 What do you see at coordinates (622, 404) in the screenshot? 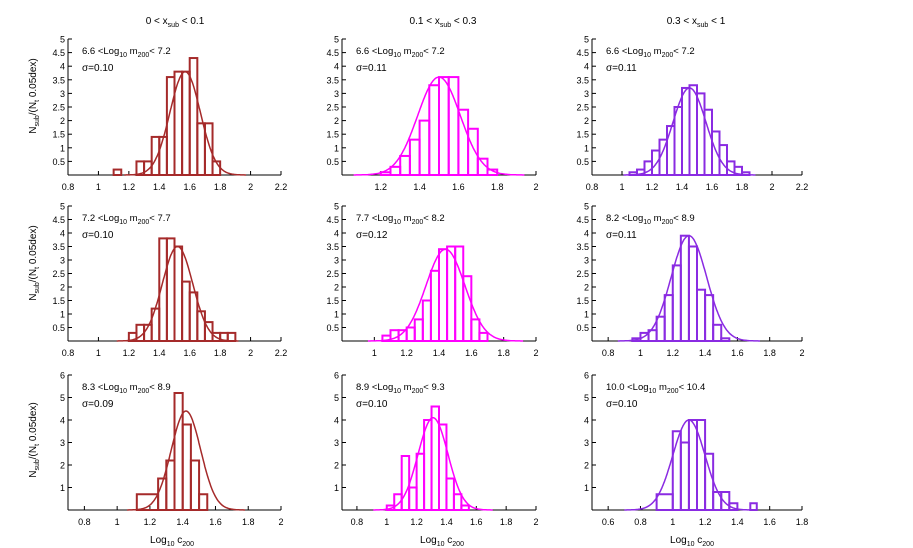
I see `sigma-label: σ=0.10` at bounding box center [622, 404].